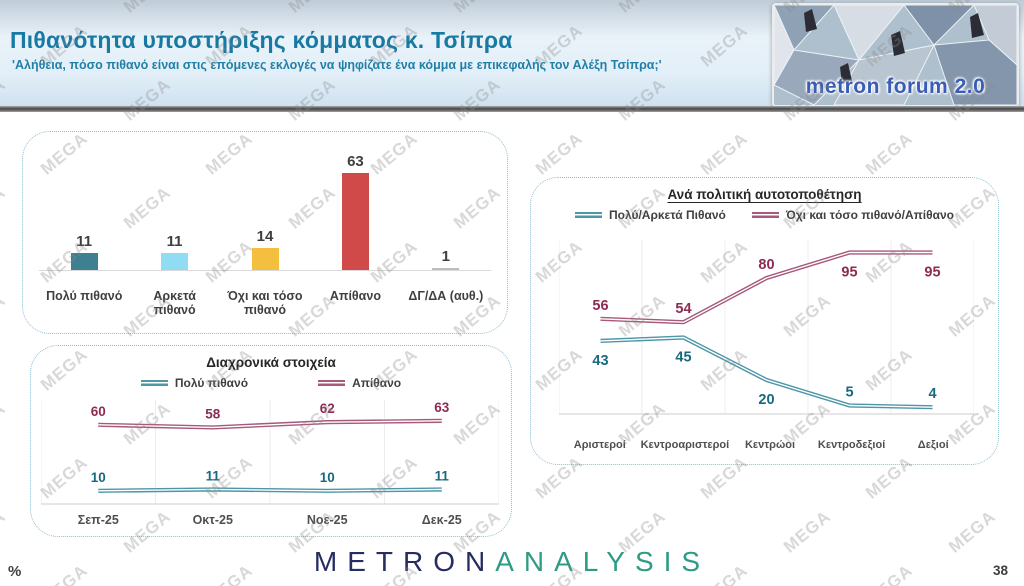 This screenshot has width=1024, height=586. I want to click on svg-text: 56, so click(600, 306).